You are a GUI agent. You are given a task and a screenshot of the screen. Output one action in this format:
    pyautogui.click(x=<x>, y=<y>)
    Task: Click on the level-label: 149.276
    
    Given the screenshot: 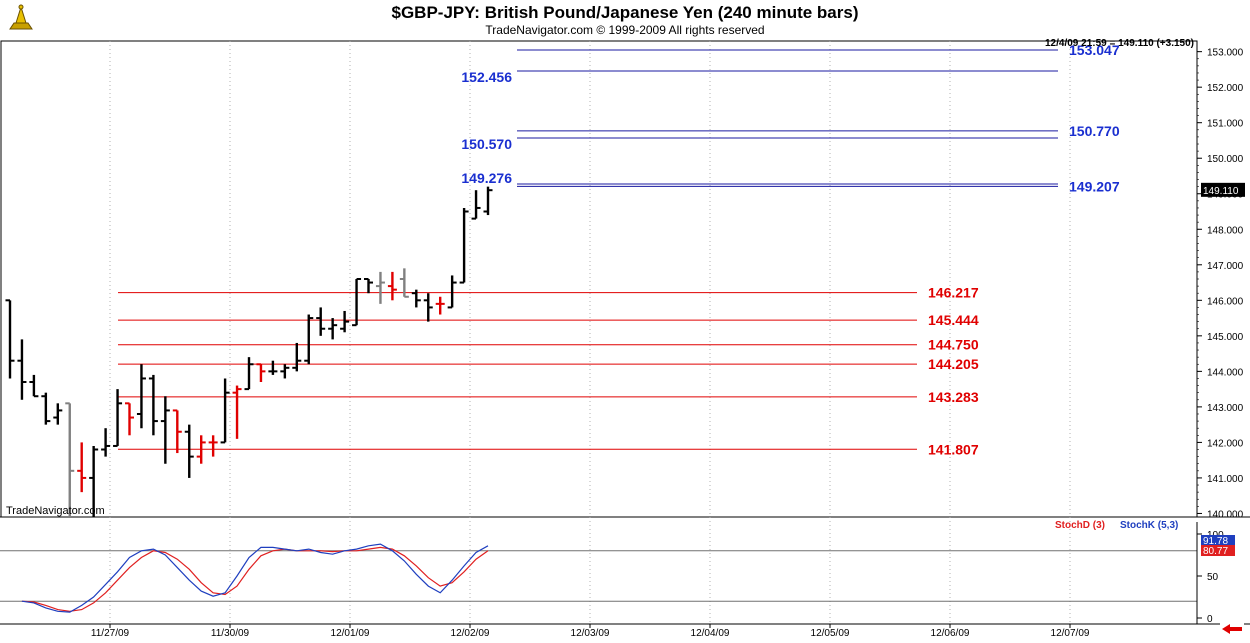 What is the action you would take?
    pyautogui.click(x=486, y=178)
    